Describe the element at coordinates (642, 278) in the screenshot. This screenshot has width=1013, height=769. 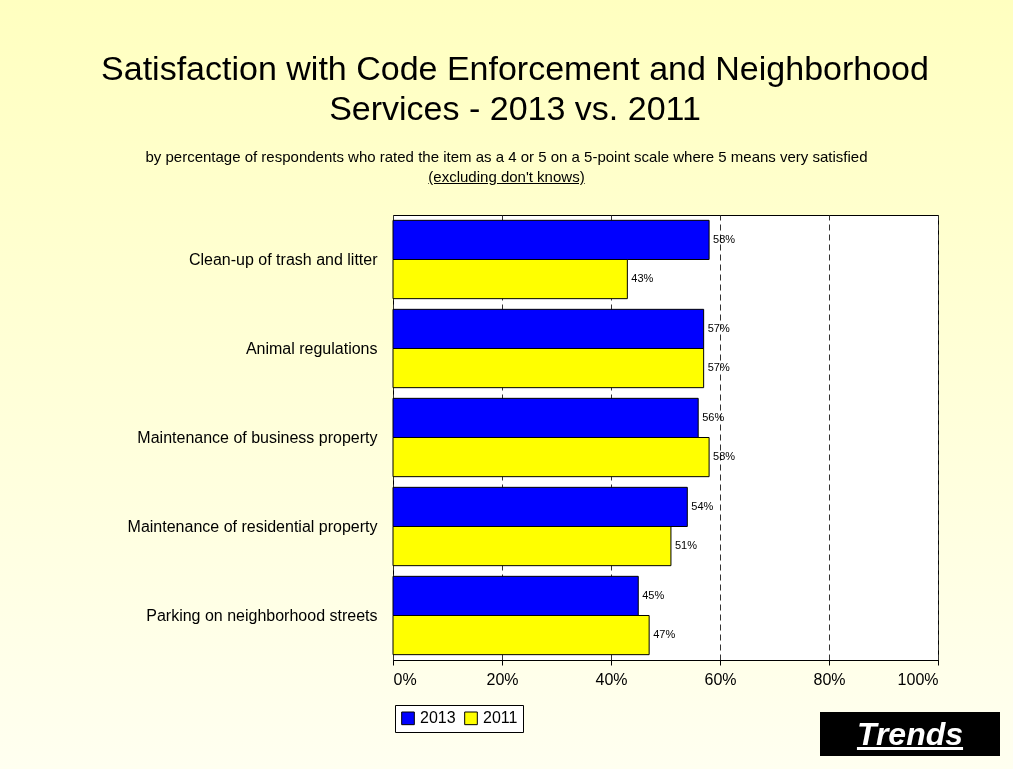
I see `data-label: 43%` at that location.